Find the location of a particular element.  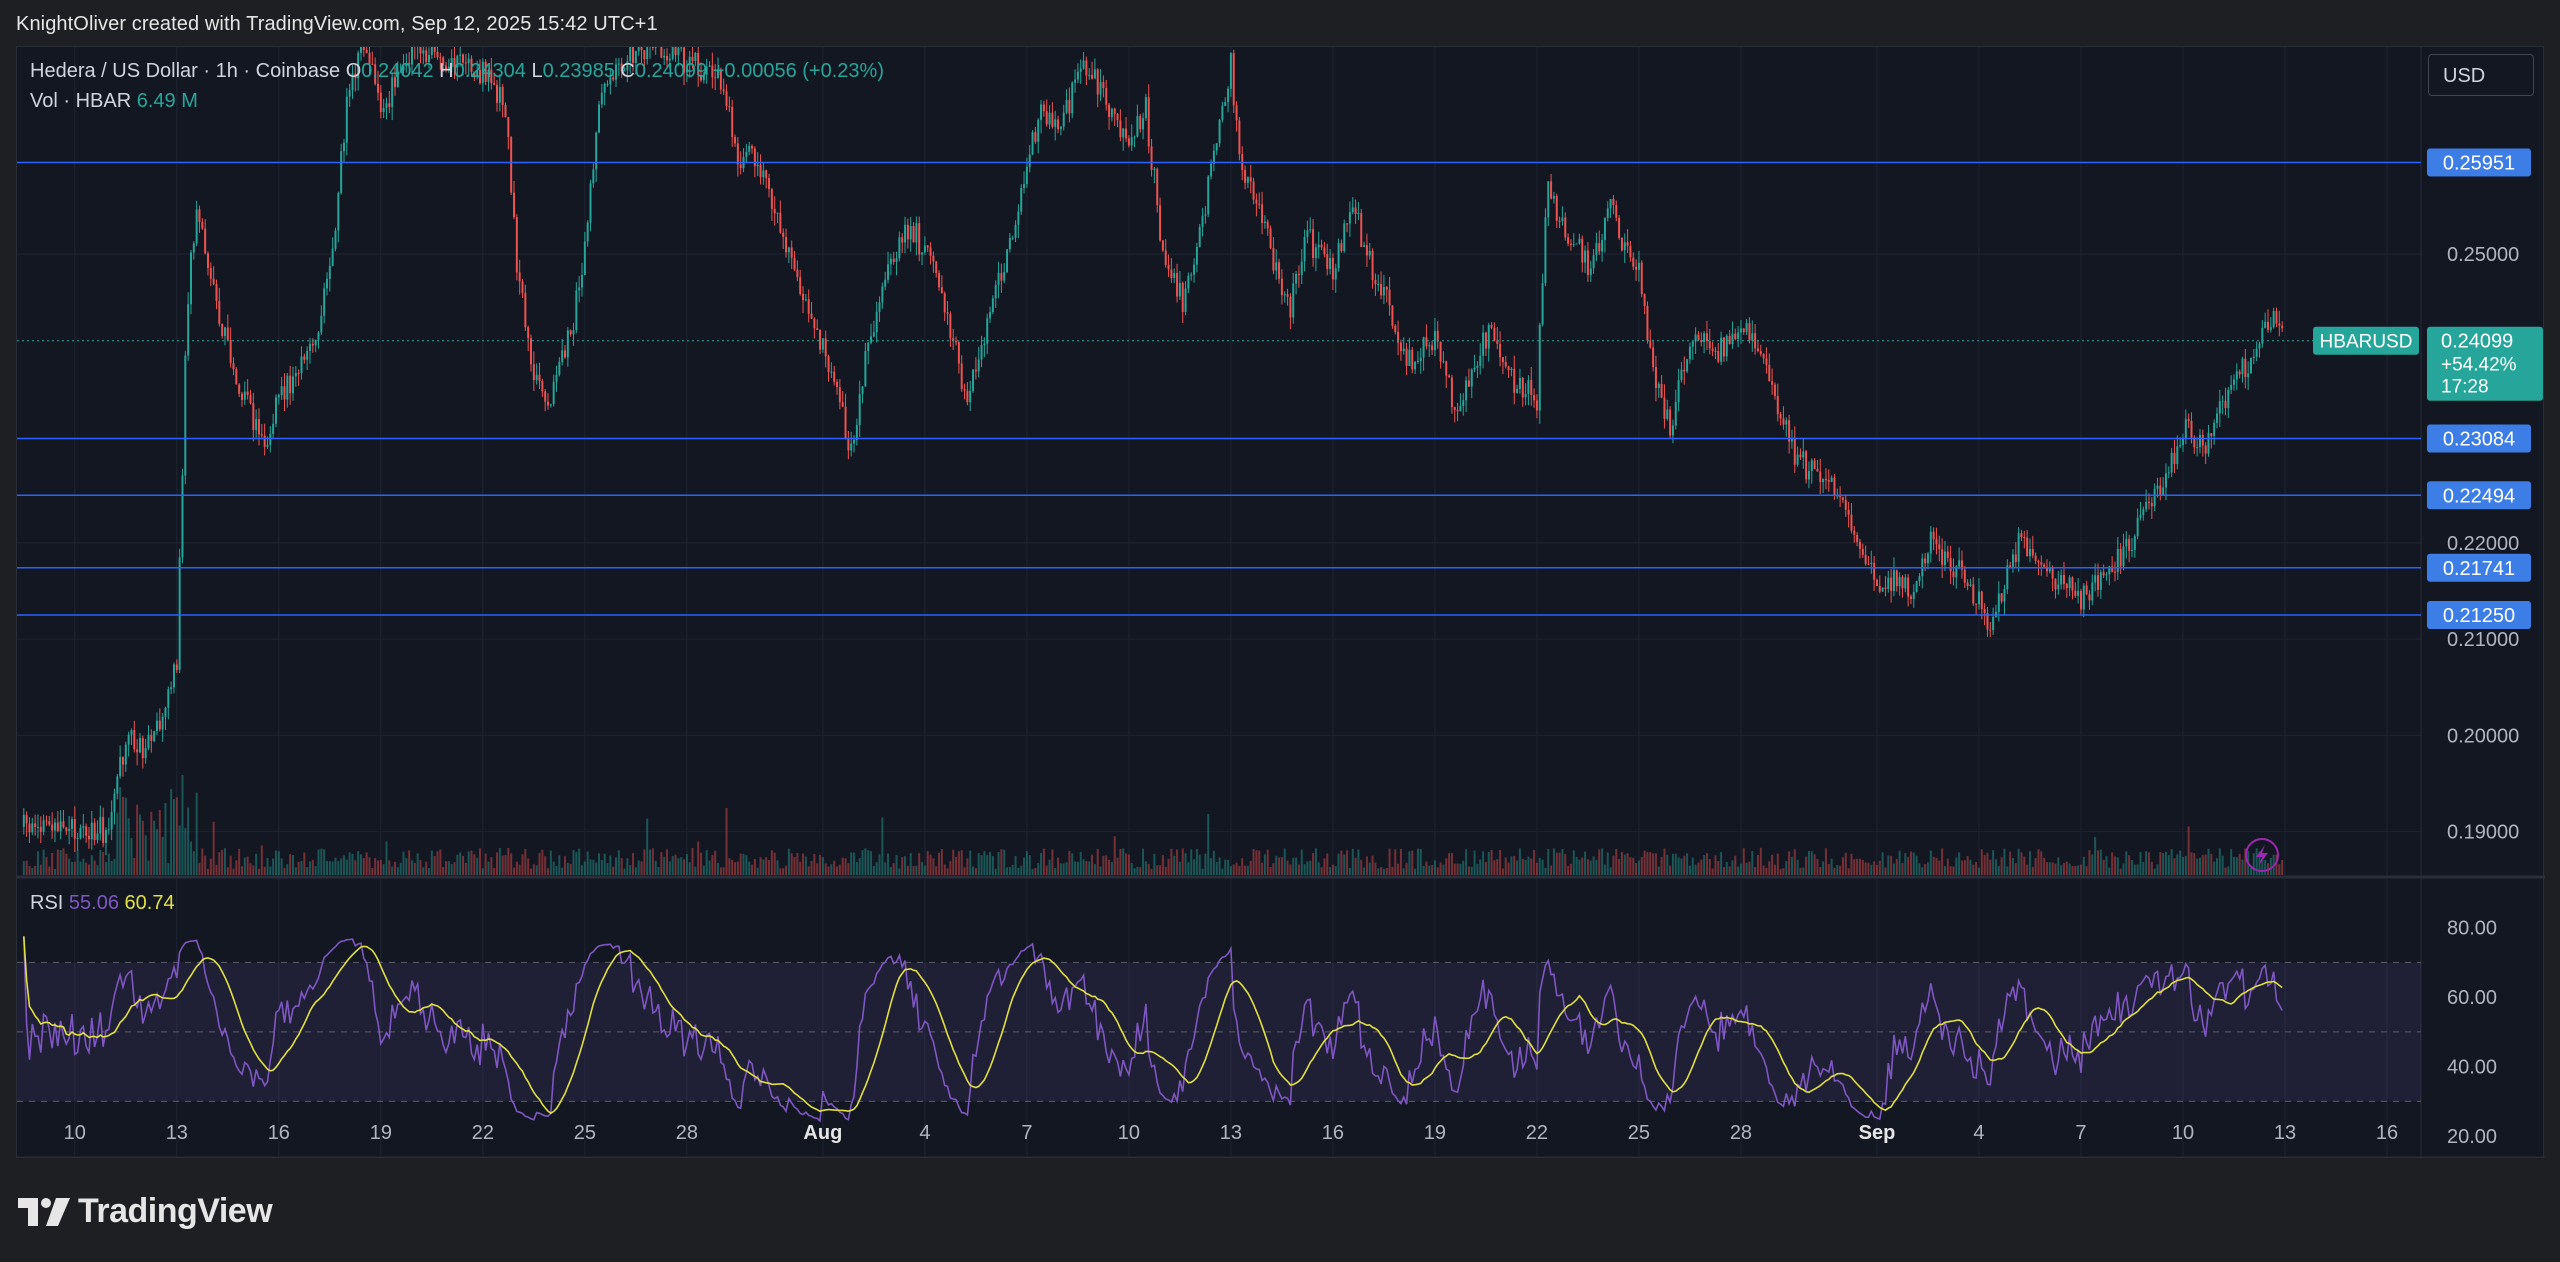

lightning-icon is located at coordinates (2262, 855).